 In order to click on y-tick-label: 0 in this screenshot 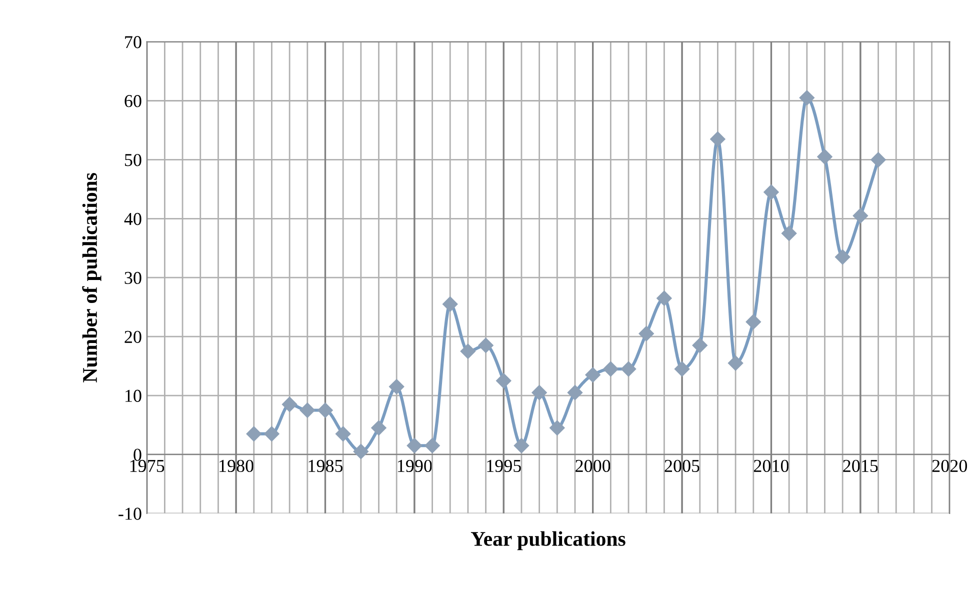, I will do `click(138, 454)`.